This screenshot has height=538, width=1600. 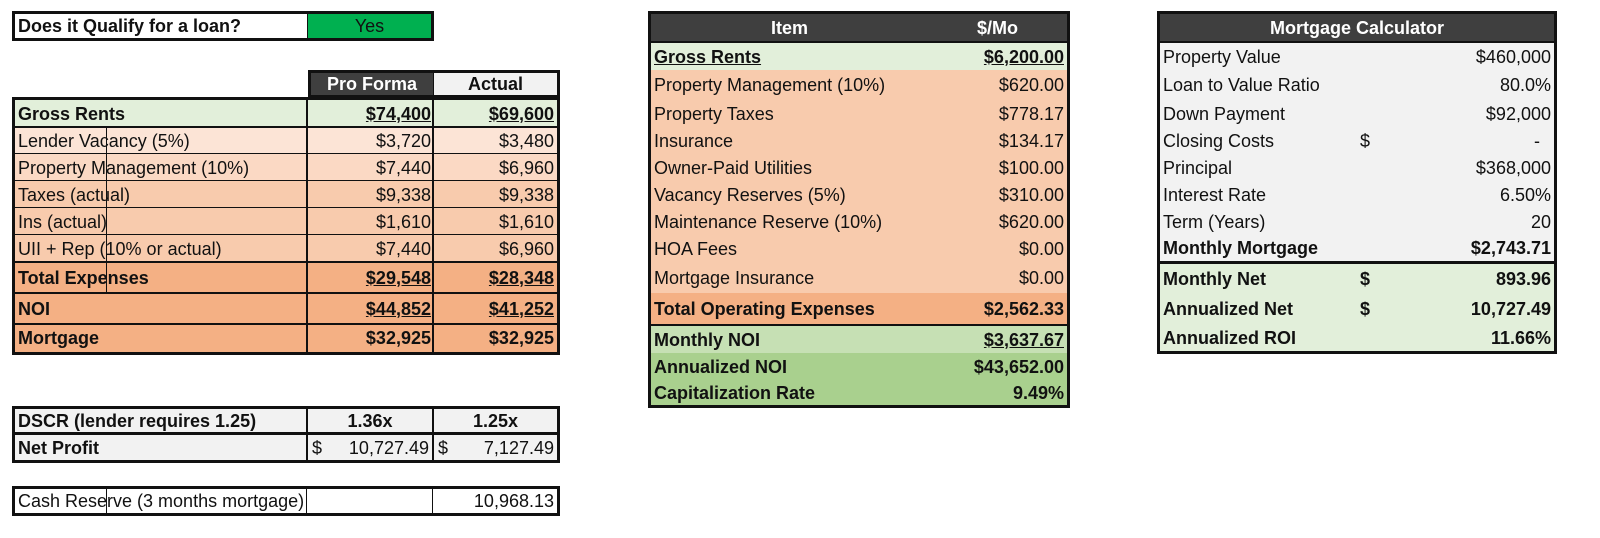 I want to click on mortgage-row-label: Down Payment, so click(x=1290, y=113).